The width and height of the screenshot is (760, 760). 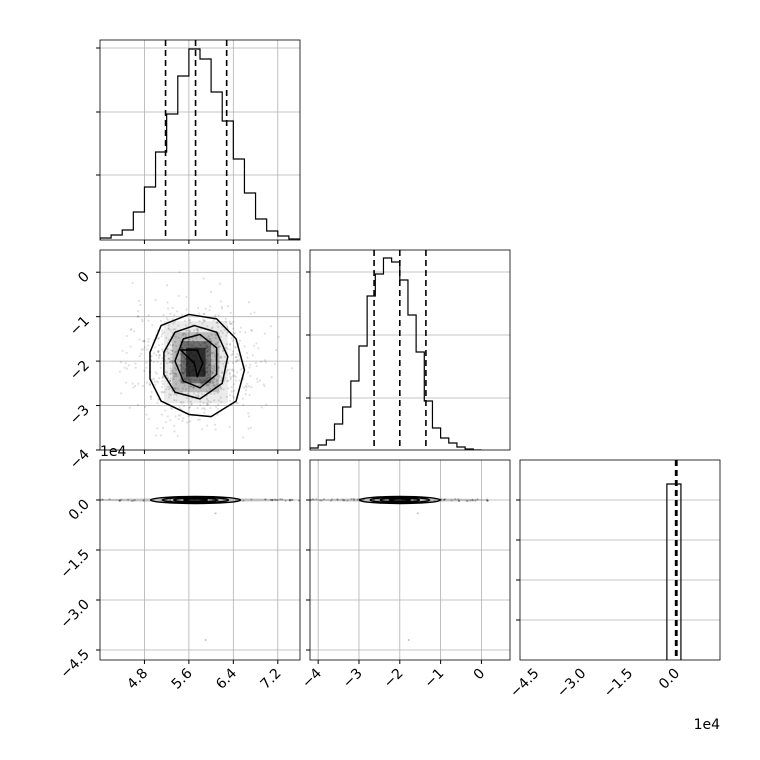 I want to click on x-tick-label: 0.0, so click(x=669, y=679).